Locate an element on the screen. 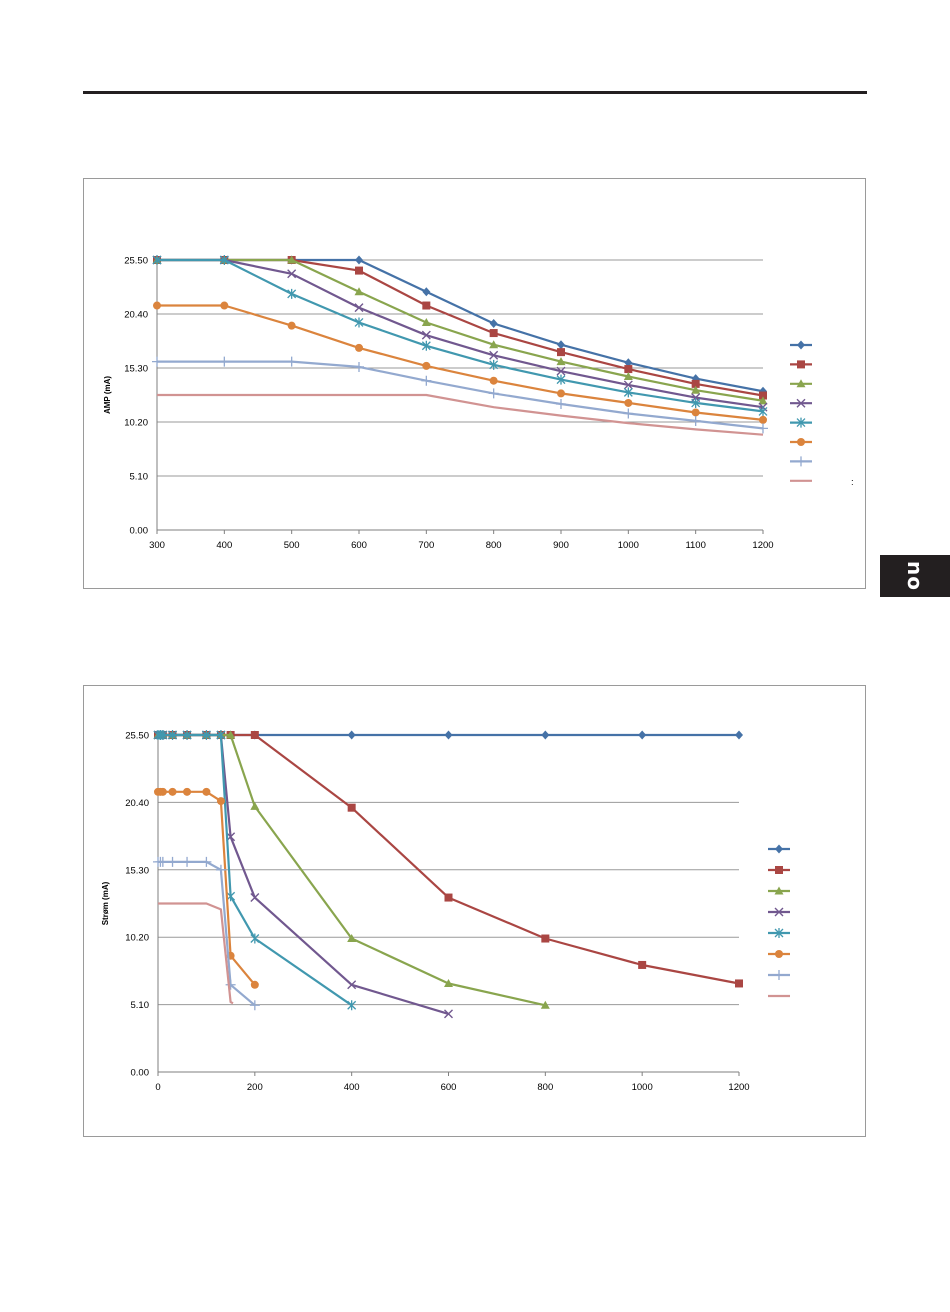 The height and width of the screenshot is (1312, 950). y-tick-label: 15.30 is located at coordinates (136, 369).